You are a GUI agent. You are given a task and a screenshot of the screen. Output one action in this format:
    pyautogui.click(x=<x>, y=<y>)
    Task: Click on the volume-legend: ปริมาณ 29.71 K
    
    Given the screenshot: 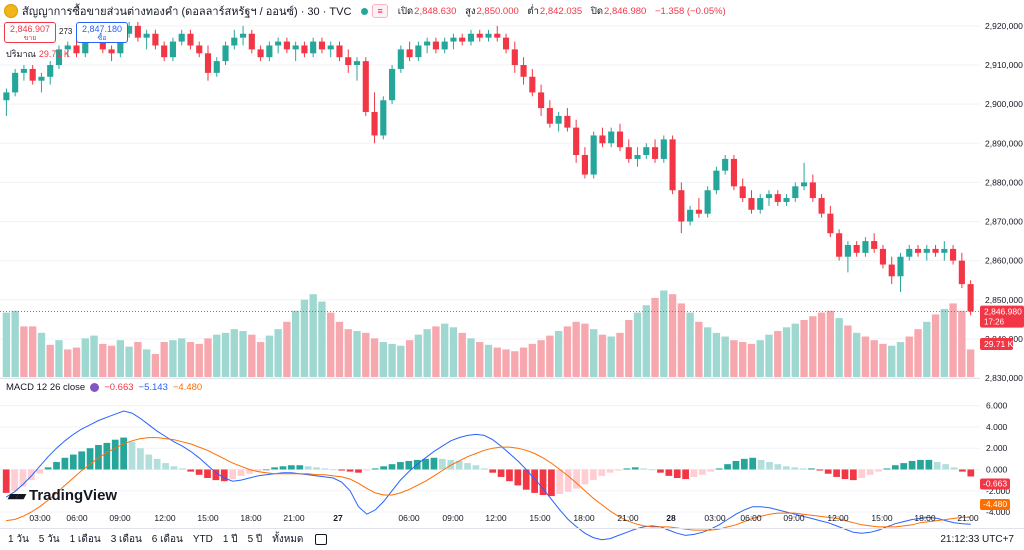 What is the action you would take?
    pyautogui.click(x=38, y=54)
    